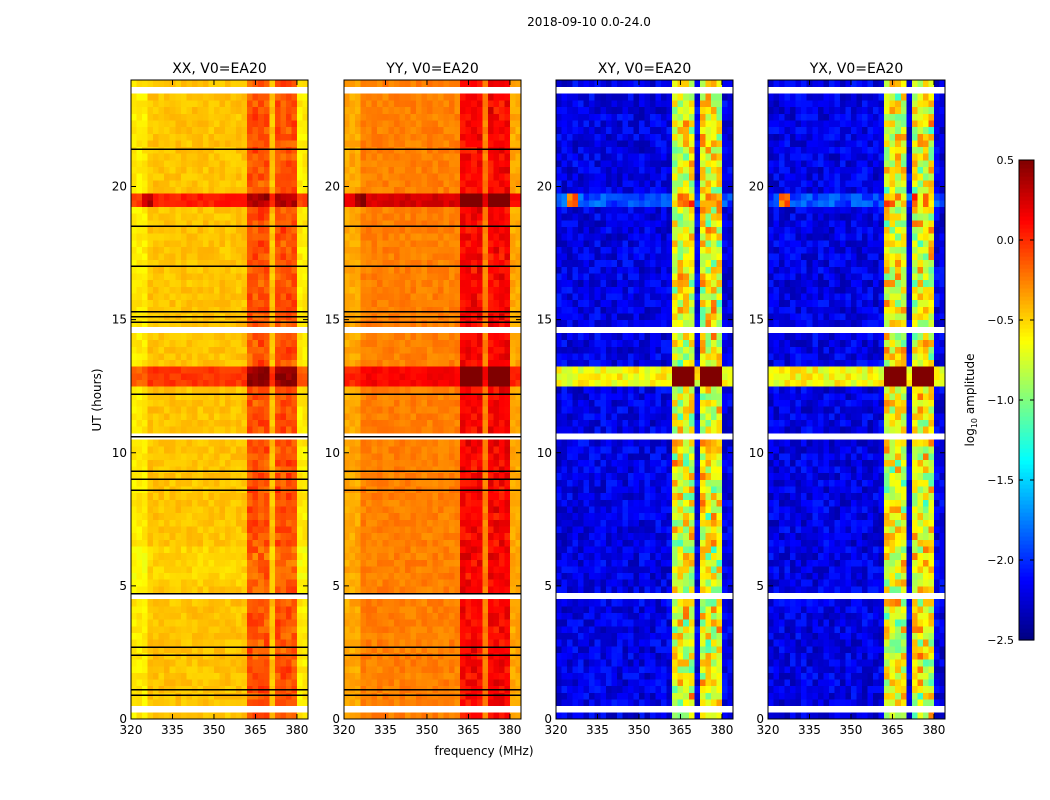  What do you see at coordinates (219, 399) in the screenshot?
I see `axes-frame` at bounding box center [219, 399].